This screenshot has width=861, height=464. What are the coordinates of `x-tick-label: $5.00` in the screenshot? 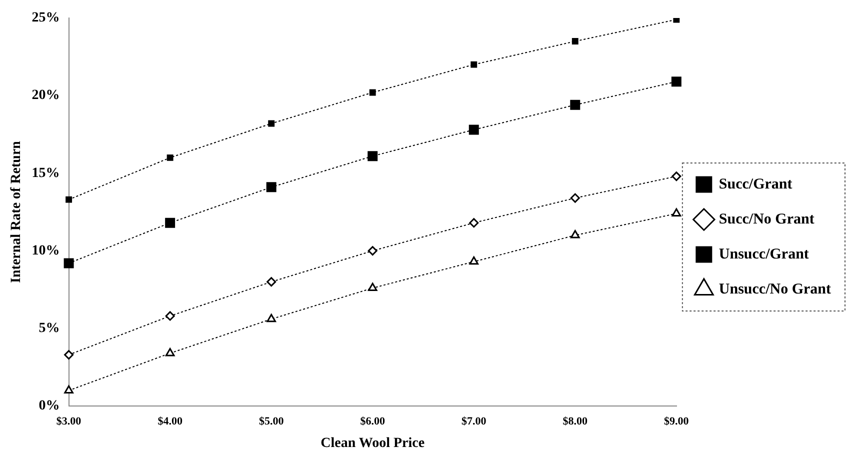 It's located at (271, 421).